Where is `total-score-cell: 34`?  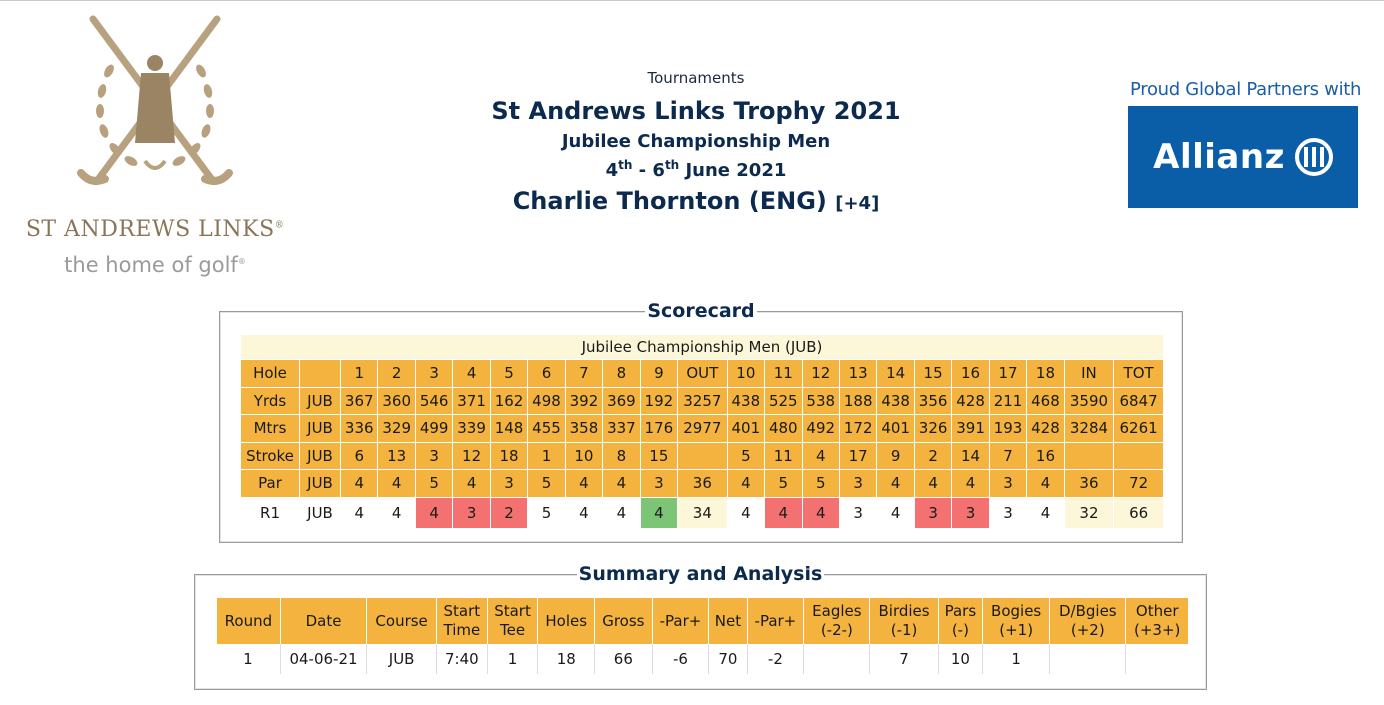
total-score-cell: 34 is located at coordinates (702, 512).